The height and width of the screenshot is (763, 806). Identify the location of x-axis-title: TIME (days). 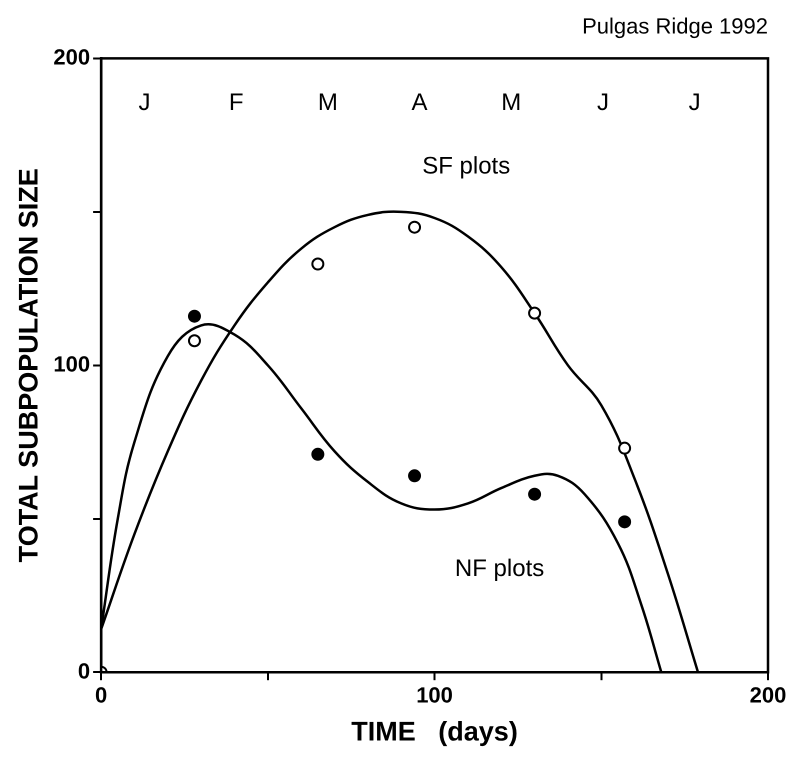
(434, 731).